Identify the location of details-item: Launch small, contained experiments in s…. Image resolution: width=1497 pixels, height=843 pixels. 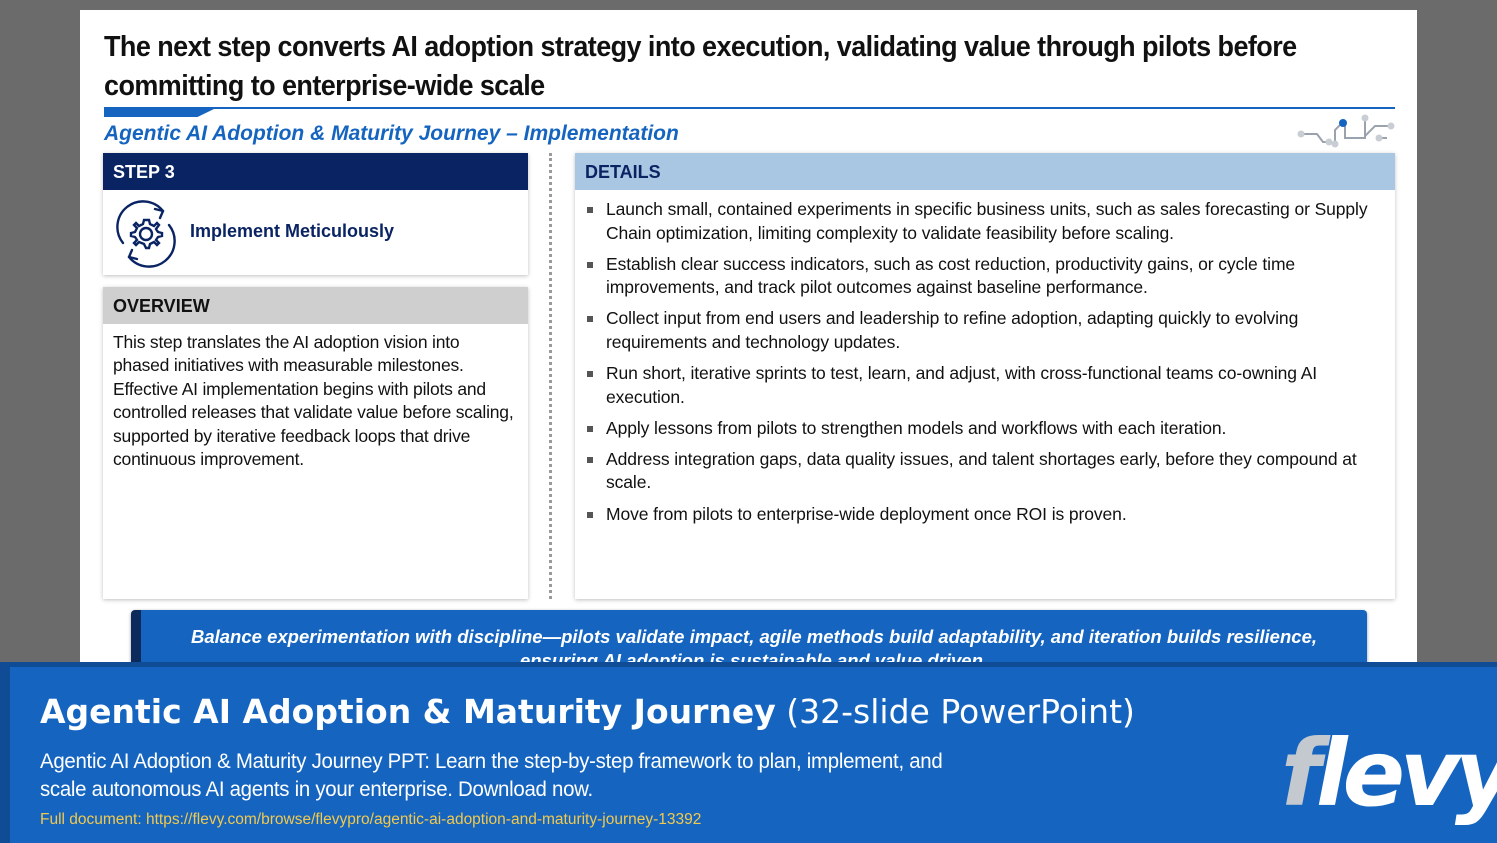
(986, 221).